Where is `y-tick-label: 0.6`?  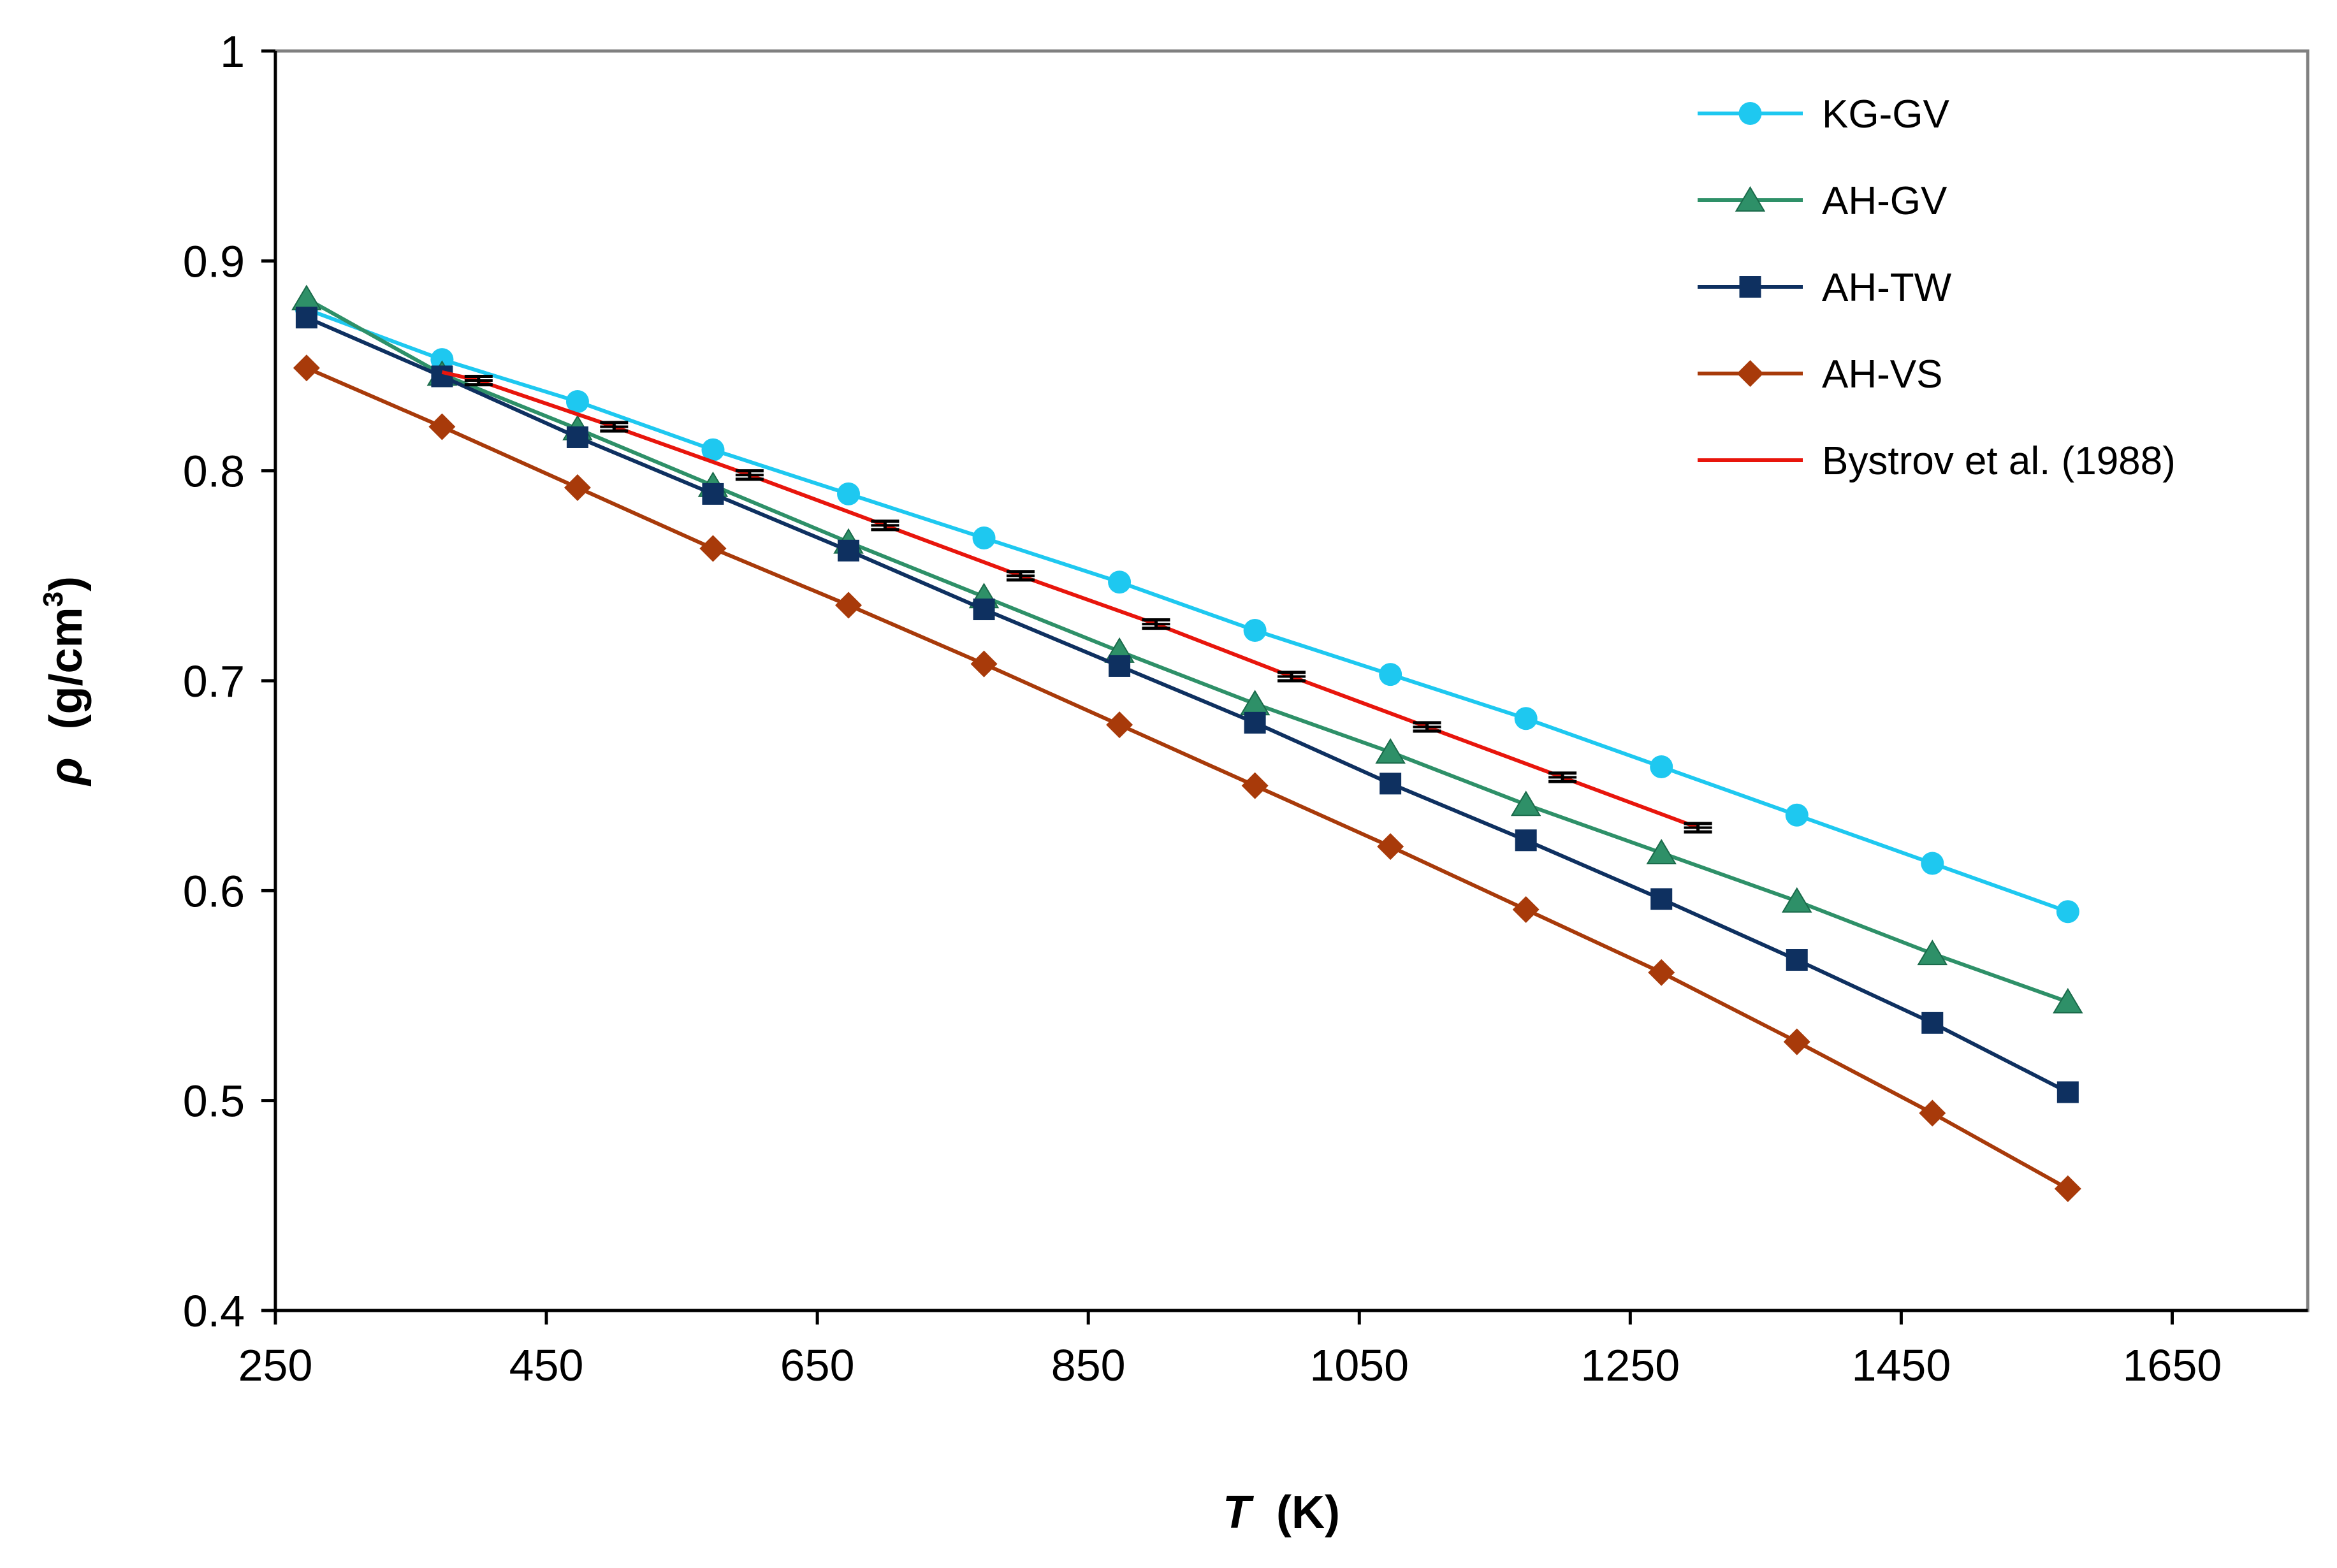
y-tick-label: 0.6 is located at coordinates (214, 891).